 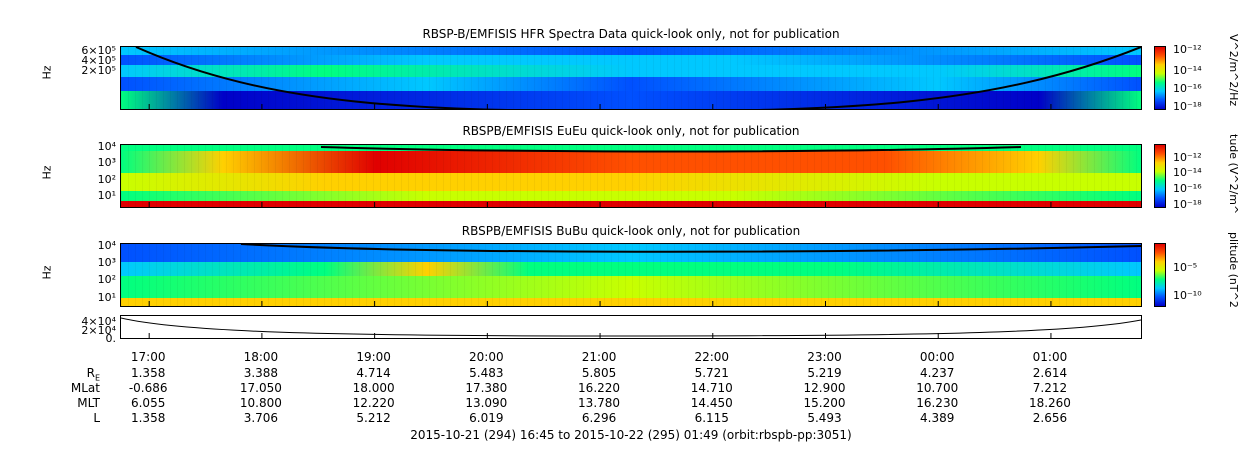 What do you see at coordinates (47, 172) in the screenshot?
I see `y-axis-label-eueu: Hz` at bounding box center [47, 172].